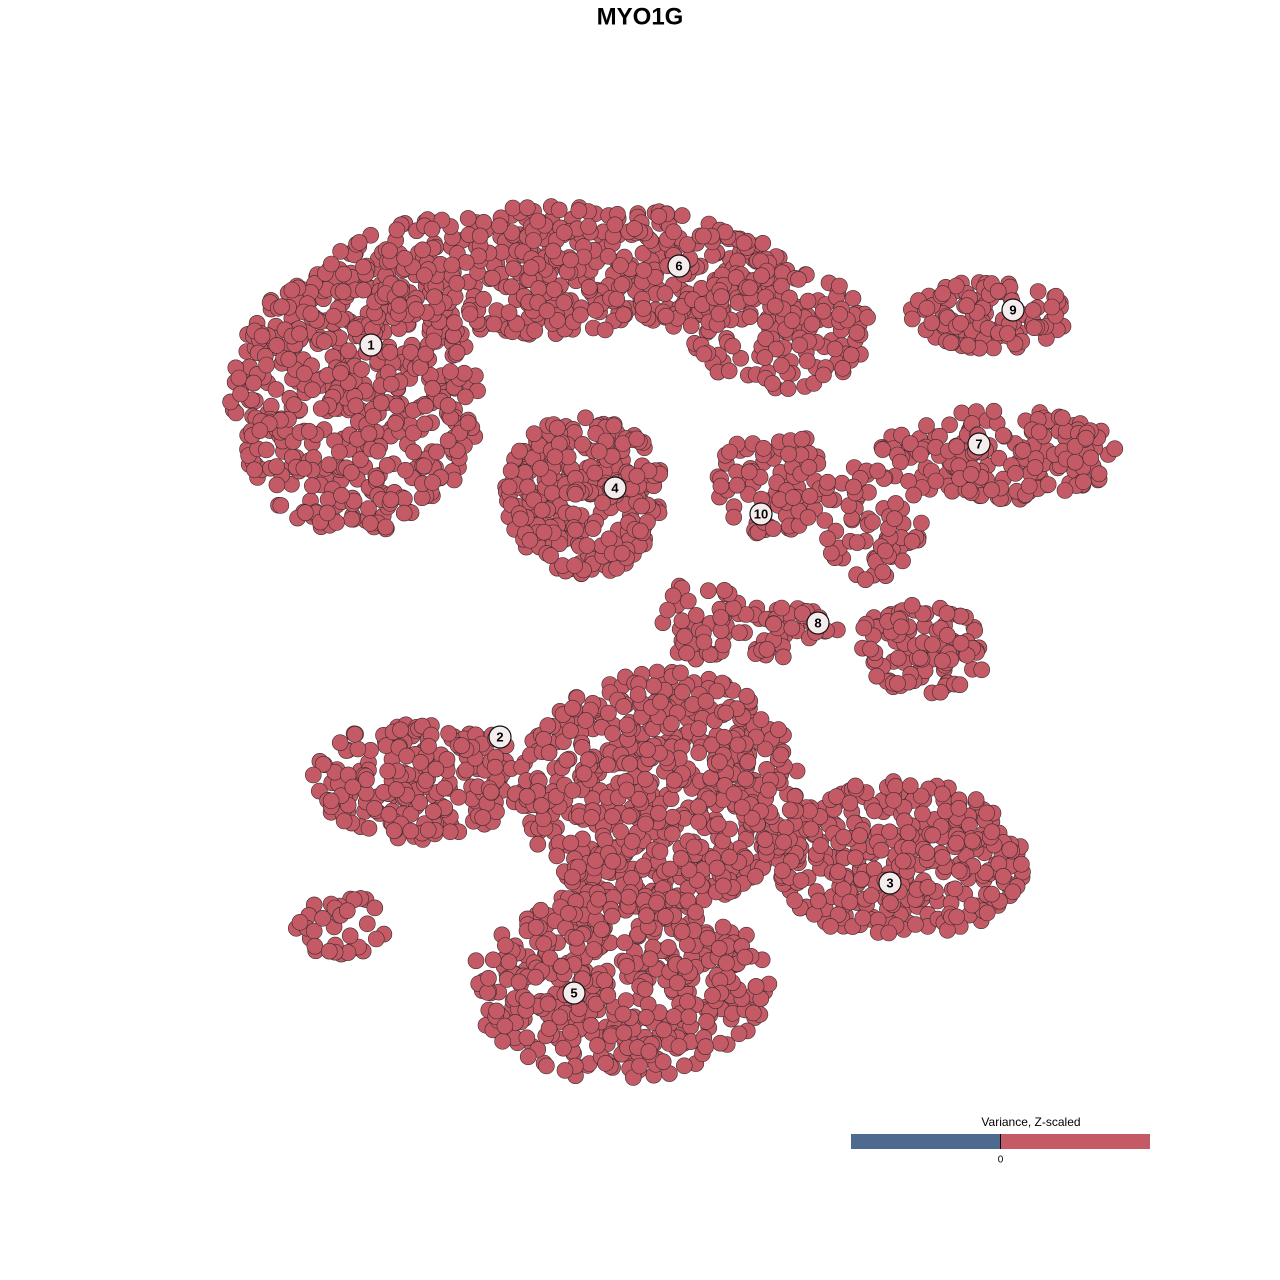 This screenshot has height=1280, width=1280. Describe the element at coordinates (761, 513) in the screenshot. I see `cluster-label: 10` at that location.